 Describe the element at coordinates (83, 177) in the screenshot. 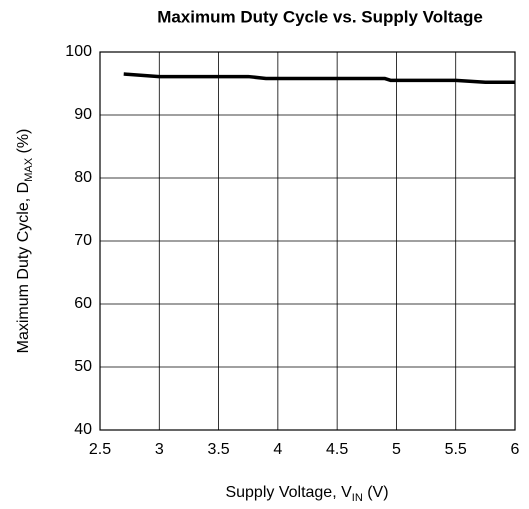

I see `y-tick-label: 80` at that location.